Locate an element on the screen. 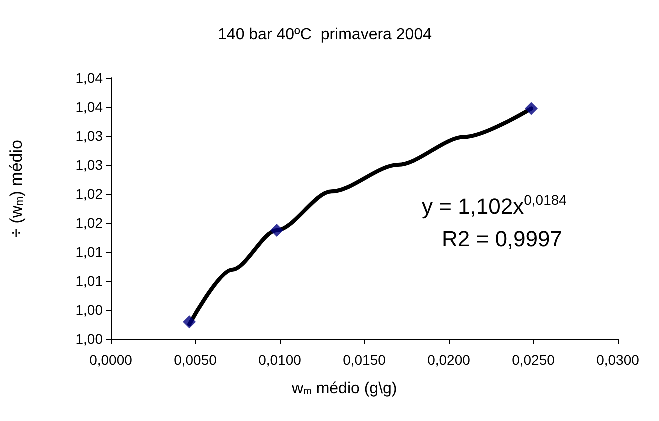  x-tick-label: 0,0100 is located at coordinates (280, 360).